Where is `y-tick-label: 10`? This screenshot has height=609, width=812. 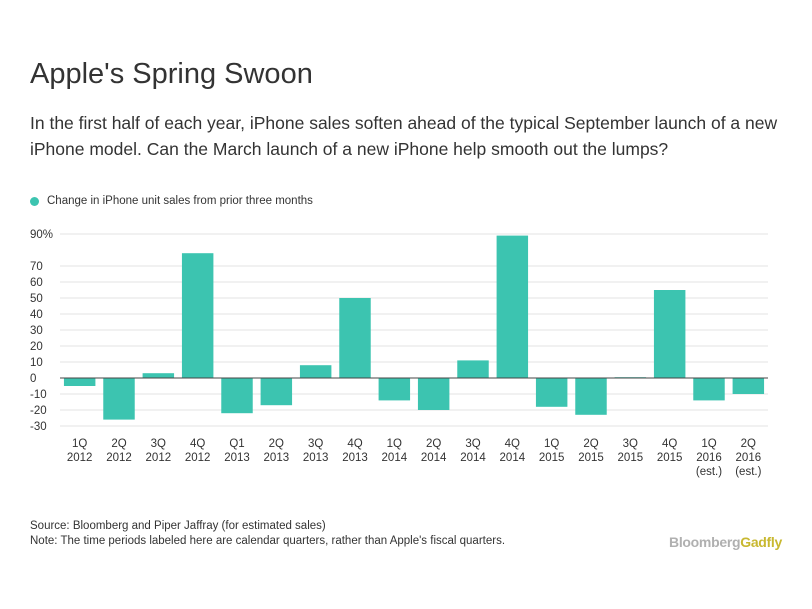
y-tick-label: 10 is located at coordinates (36, 363).